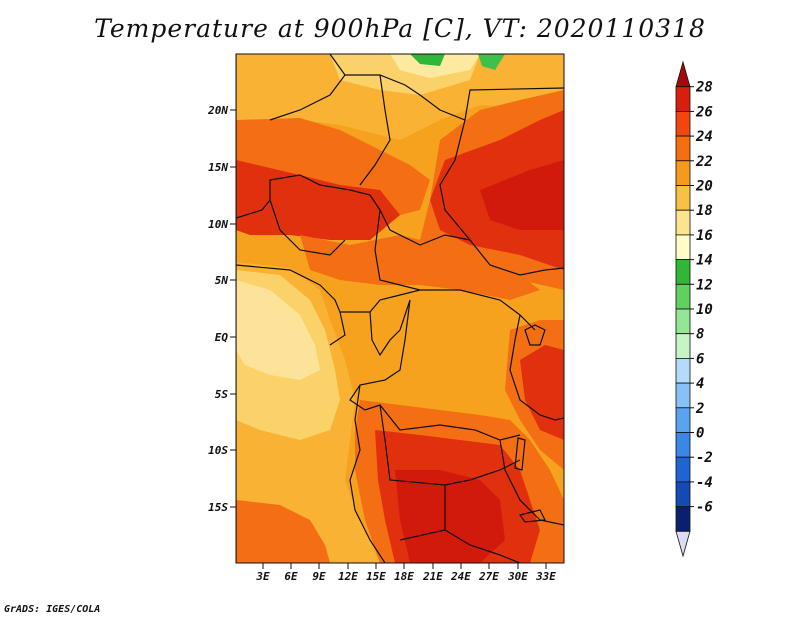  I want to click on lon-label: 33E, so click(545, 576).